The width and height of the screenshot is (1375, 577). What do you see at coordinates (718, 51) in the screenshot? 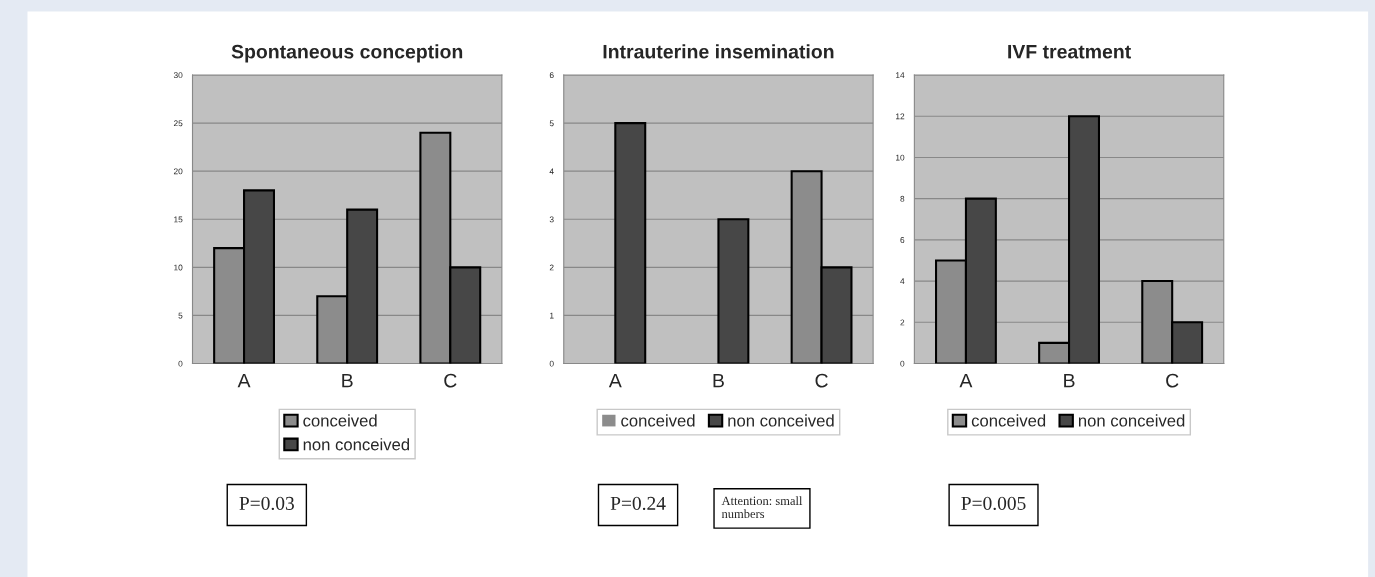
I see `chart-title: Intrauterine insemination` at bounding box center [718, 51].